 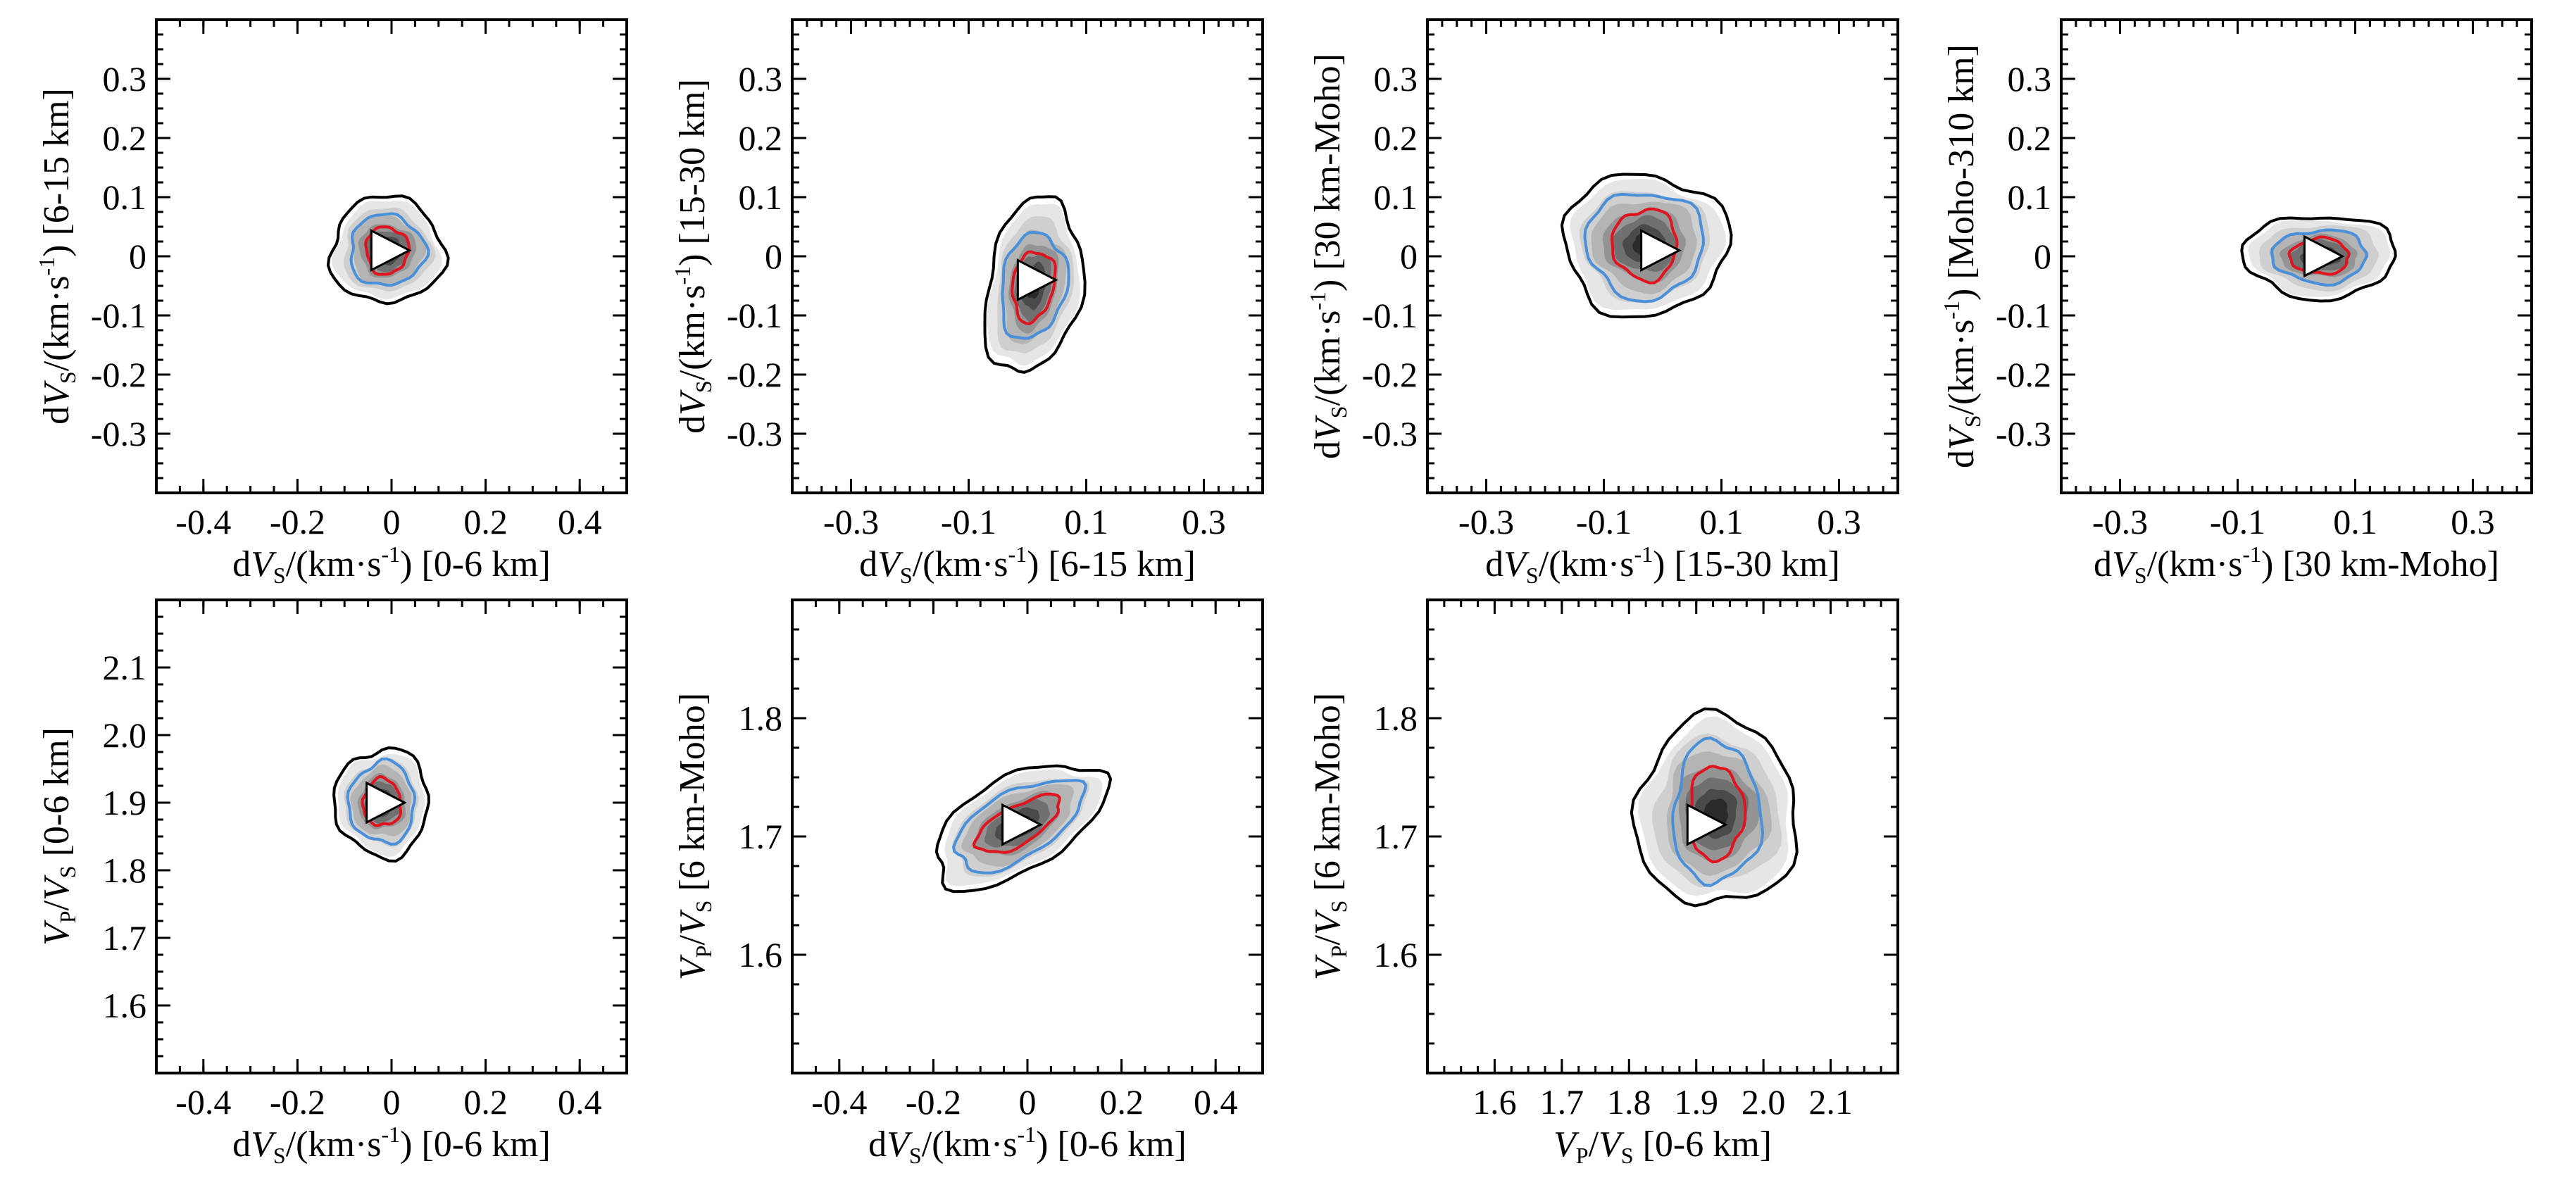 I want to click on x-tick-label: 1.8, so click(x=1629, y=1102).